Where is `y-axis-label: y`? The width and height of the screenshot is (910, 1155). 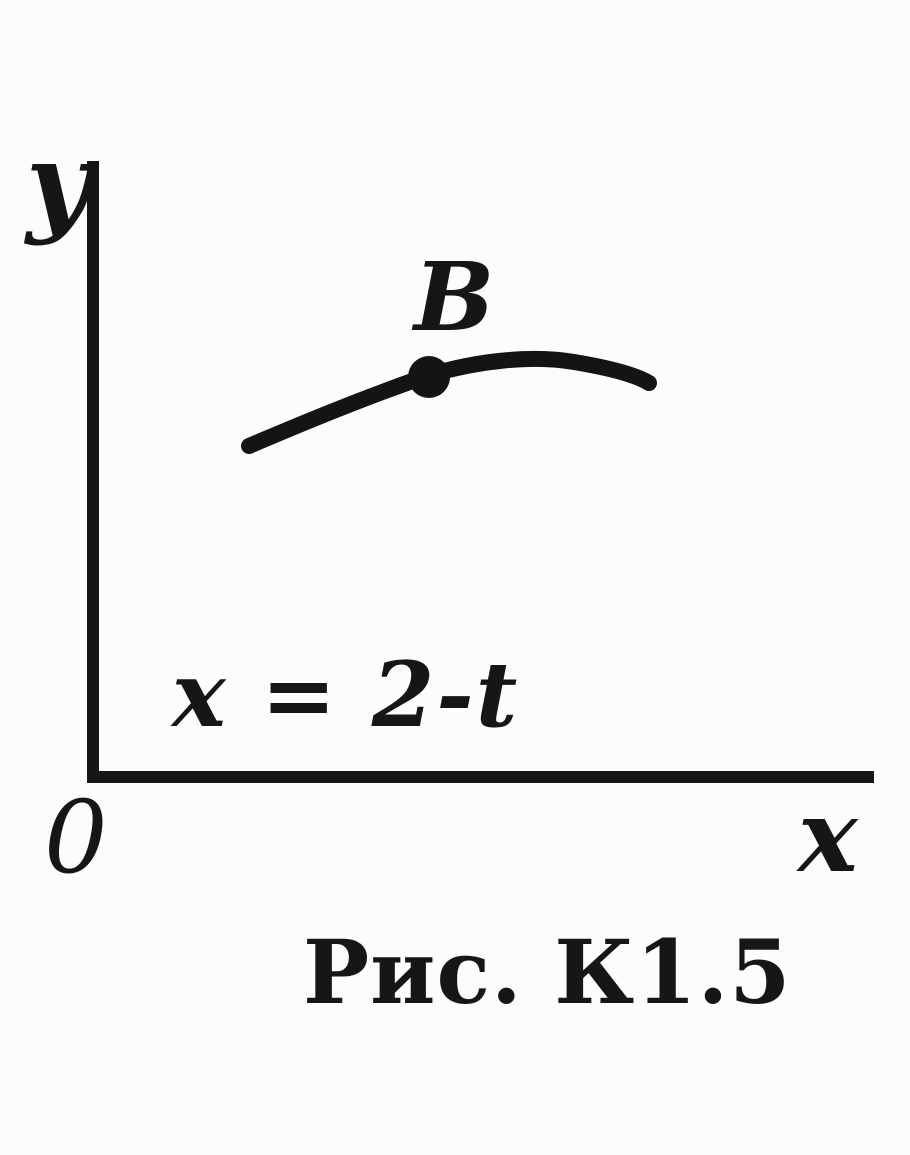
y-axis-label: y is located at coordinates (58, 182).